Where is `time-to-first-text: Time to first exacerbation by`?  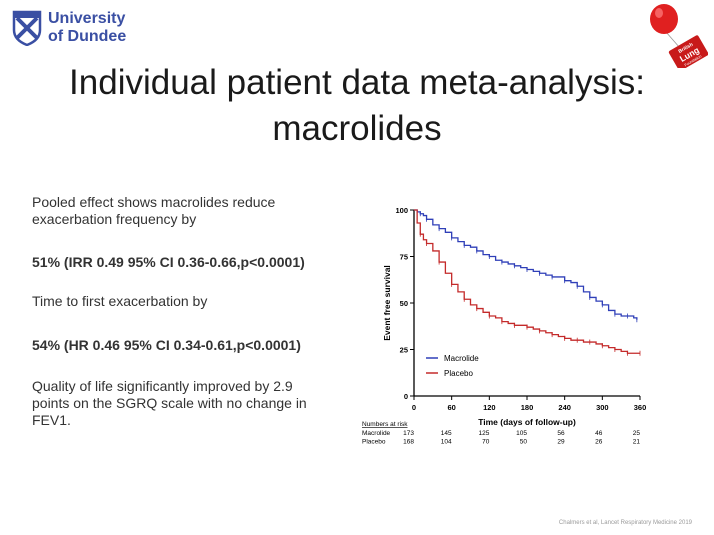 time-to-first-text: Time to first exacerbation by is located at coordinates (120, 301).